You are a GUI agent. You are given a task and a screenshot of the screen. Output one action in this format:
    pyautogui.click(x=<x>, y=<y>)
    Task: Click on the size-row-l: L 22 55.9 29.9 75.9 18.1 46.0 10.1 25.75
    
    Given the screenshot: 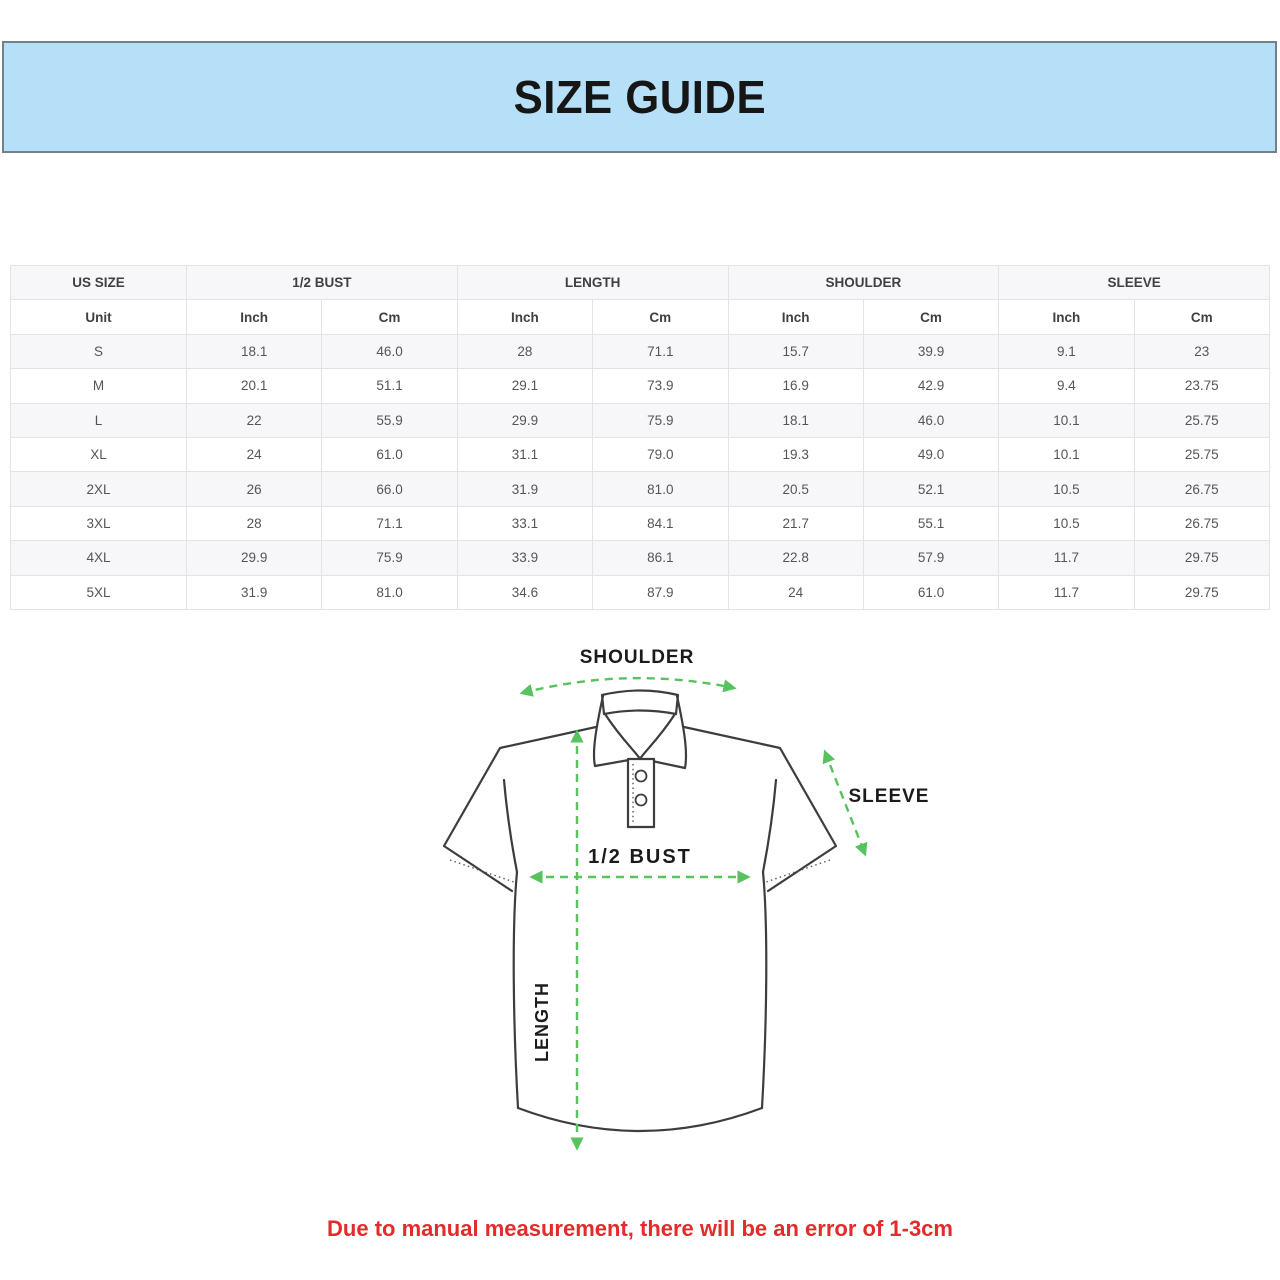 What is the action you would take?
    pyautogui.click(x=640, y=420)
    